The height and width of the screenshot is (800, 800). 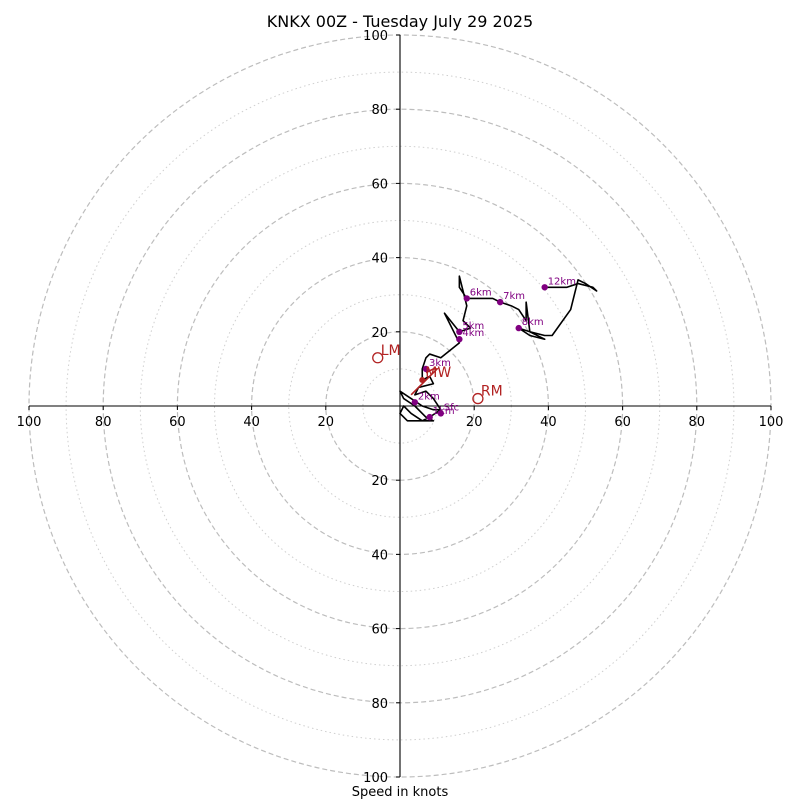 I want to click on hodograph-line, so click(x=498, y=348).